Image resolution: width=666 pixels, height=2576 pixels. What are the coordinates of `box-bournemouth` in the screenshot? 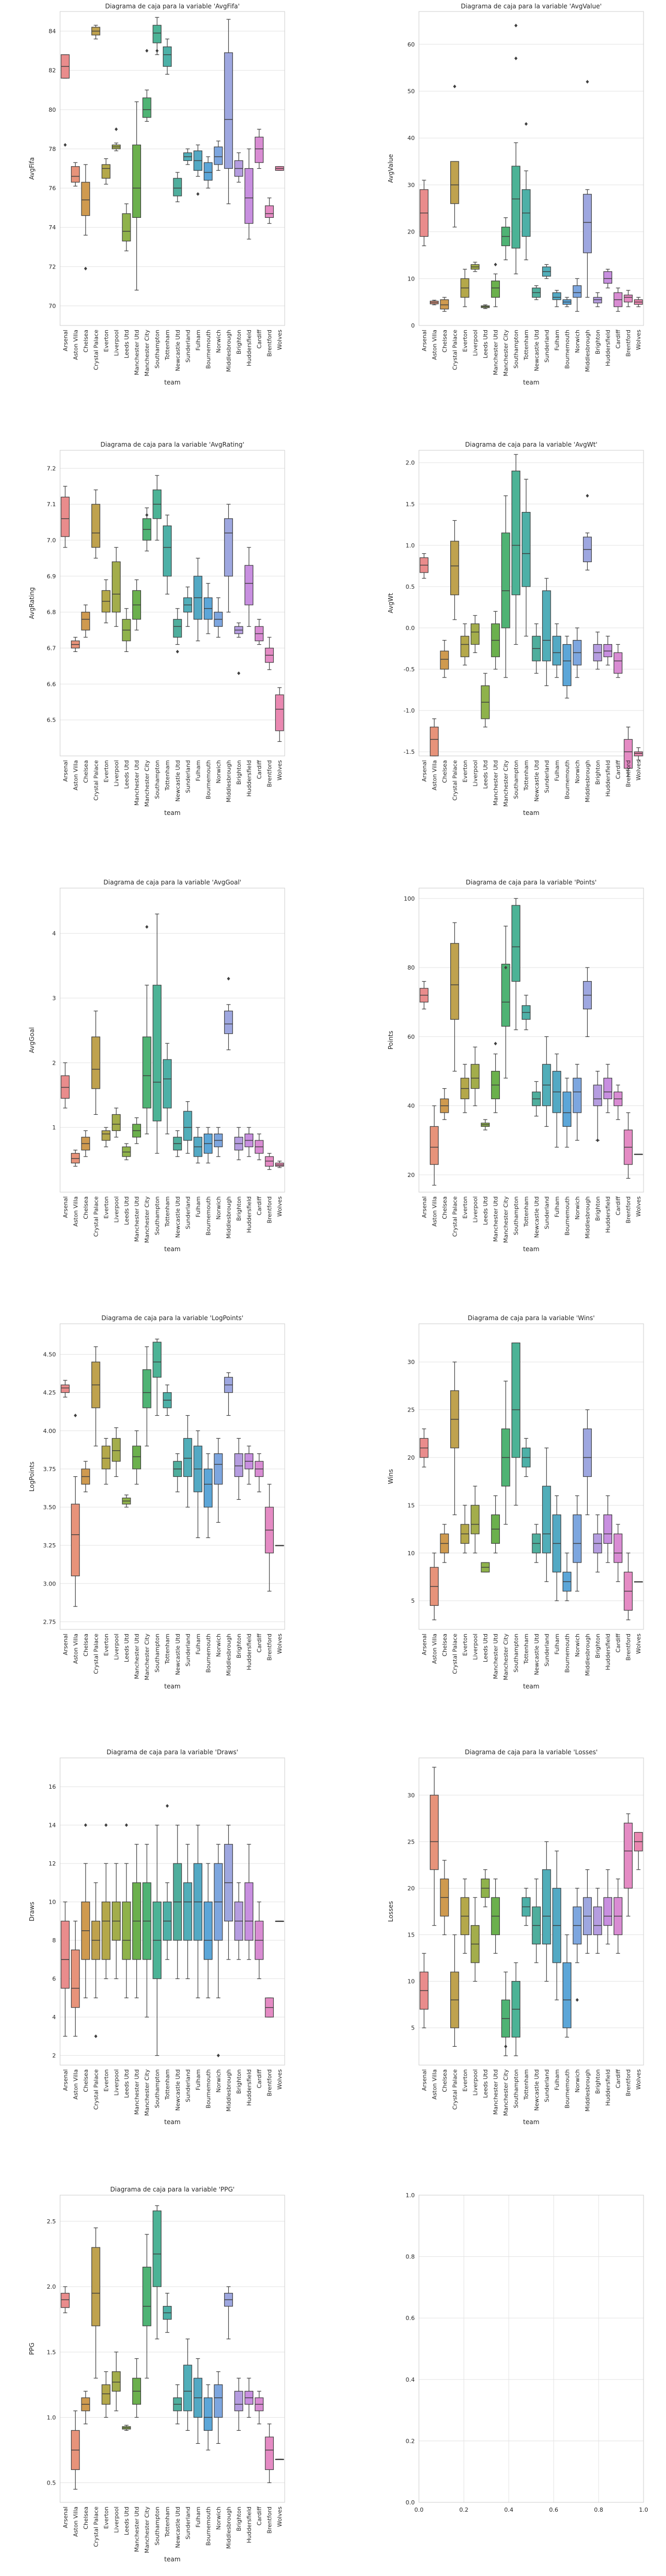 It's located at (566, 1577).